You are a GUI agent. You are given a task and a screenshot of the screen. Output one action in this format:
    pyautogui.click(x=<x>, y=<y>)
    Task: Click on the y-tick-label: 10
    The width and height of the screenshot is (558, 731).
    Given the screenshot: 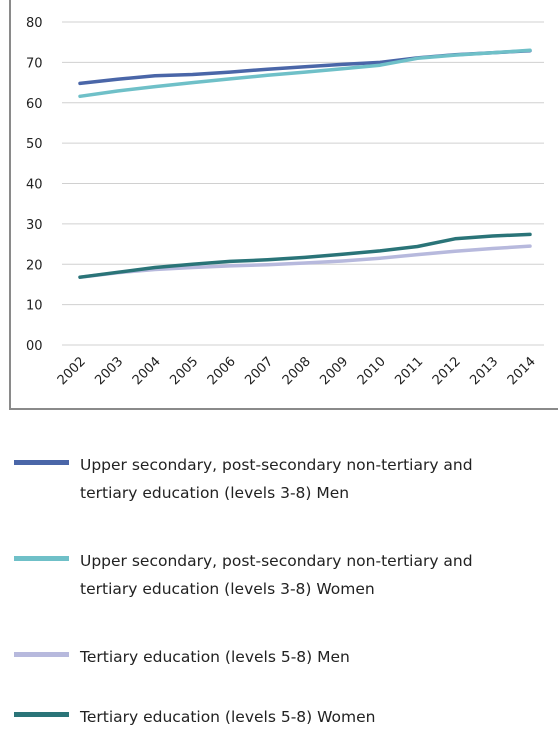 What is the action you would take?
    pyautogui.click(x=34, y=306)
    